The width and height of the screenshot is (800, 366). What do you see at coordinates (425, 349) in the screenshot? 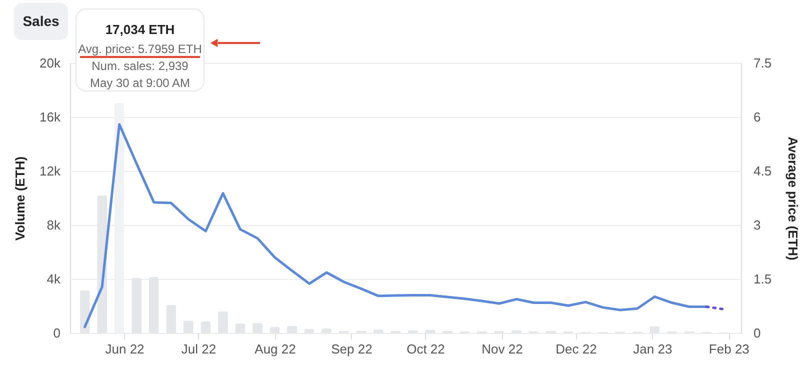
I see `x-tick-label: Oct 22` at bounding box center [425, 349].